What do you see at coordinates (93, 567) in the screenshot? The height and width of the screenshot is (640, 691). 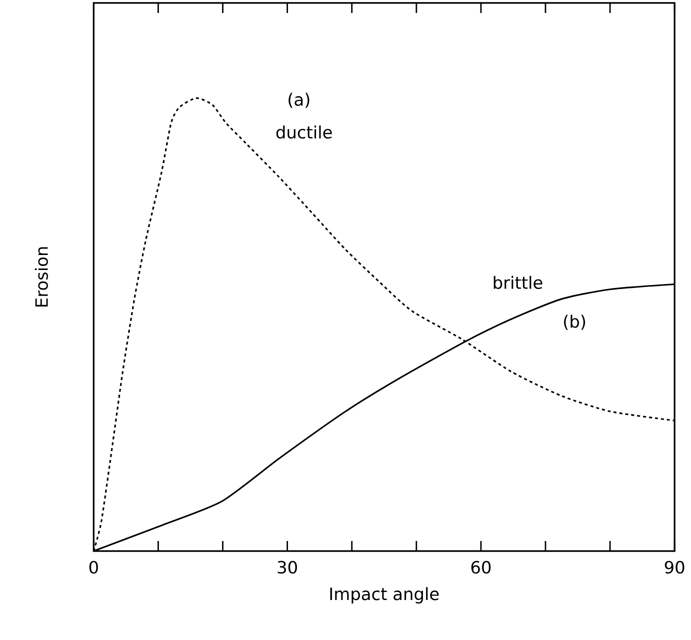 I see `x-tick-label: 0` at bounding box center [93, 567].